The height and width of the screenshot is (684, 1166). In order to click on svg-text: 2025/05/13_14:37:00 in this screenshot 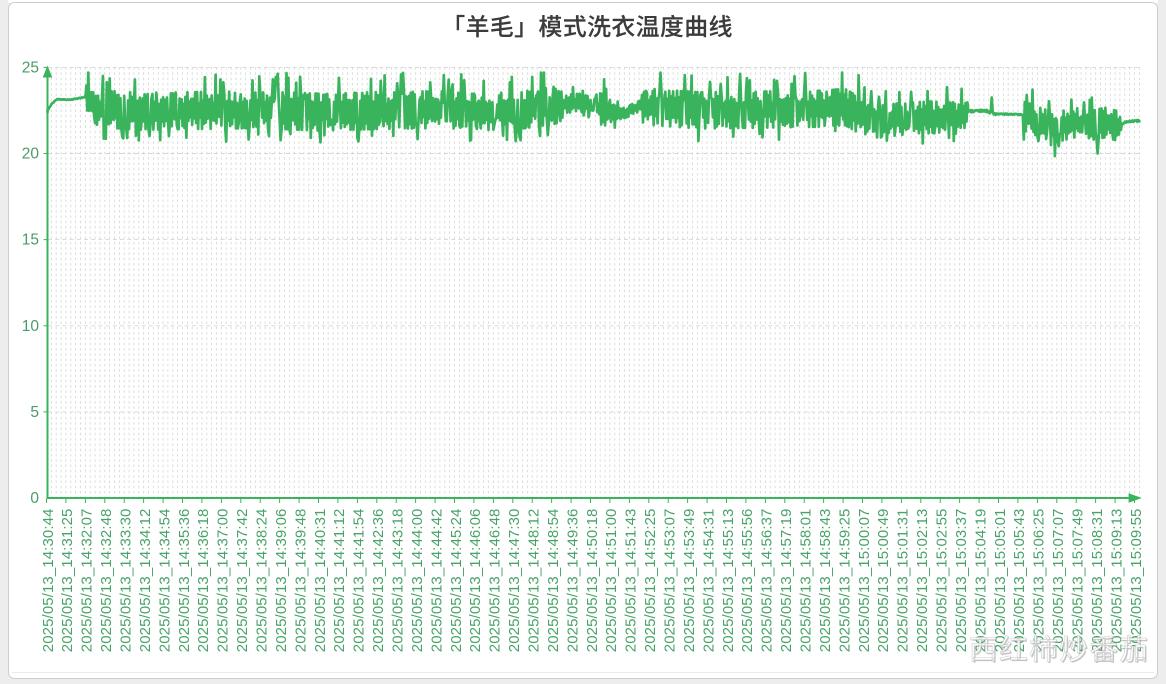, I will do `click(223, 581)`.